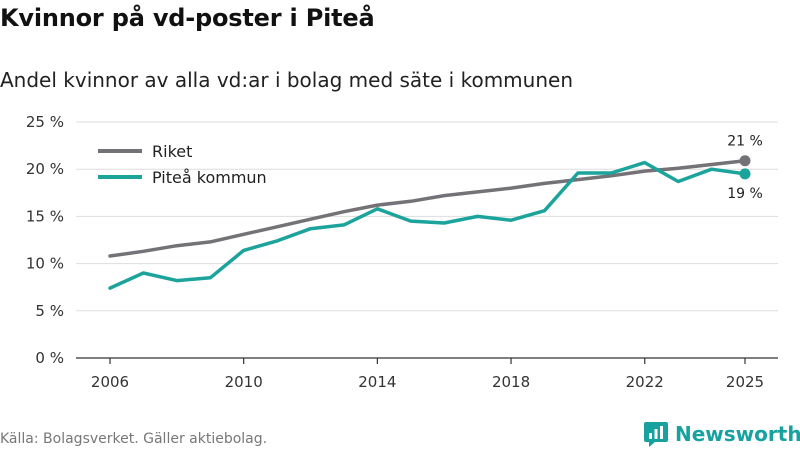  What do you see at coordinates (745, 194) in the screenshot?
I see `end-value-label: 19 %` at bounding box center [745, 194].